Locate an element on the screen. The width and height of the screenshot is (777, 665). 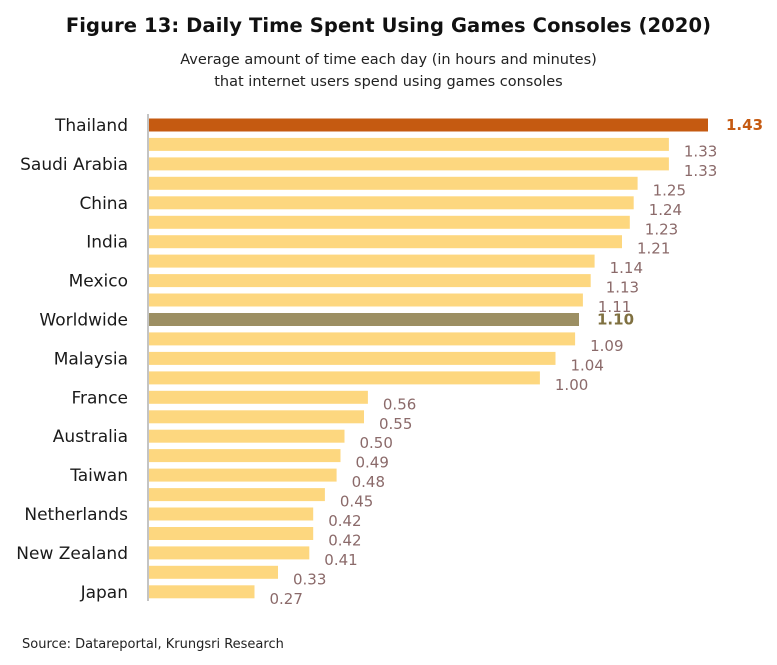
bar-australia is located at coordinates (247, 436).